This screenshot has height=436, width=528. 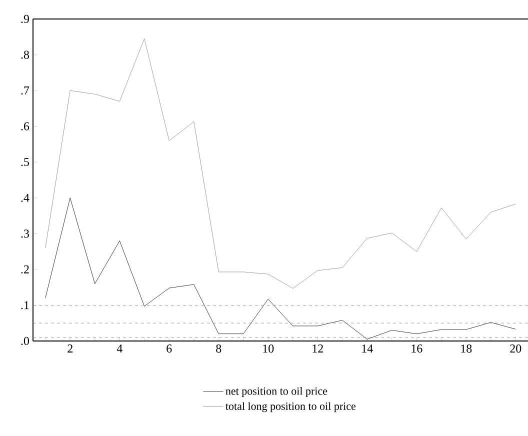 I want to click on y-tick-label: .5, so click(x=25, y=162).